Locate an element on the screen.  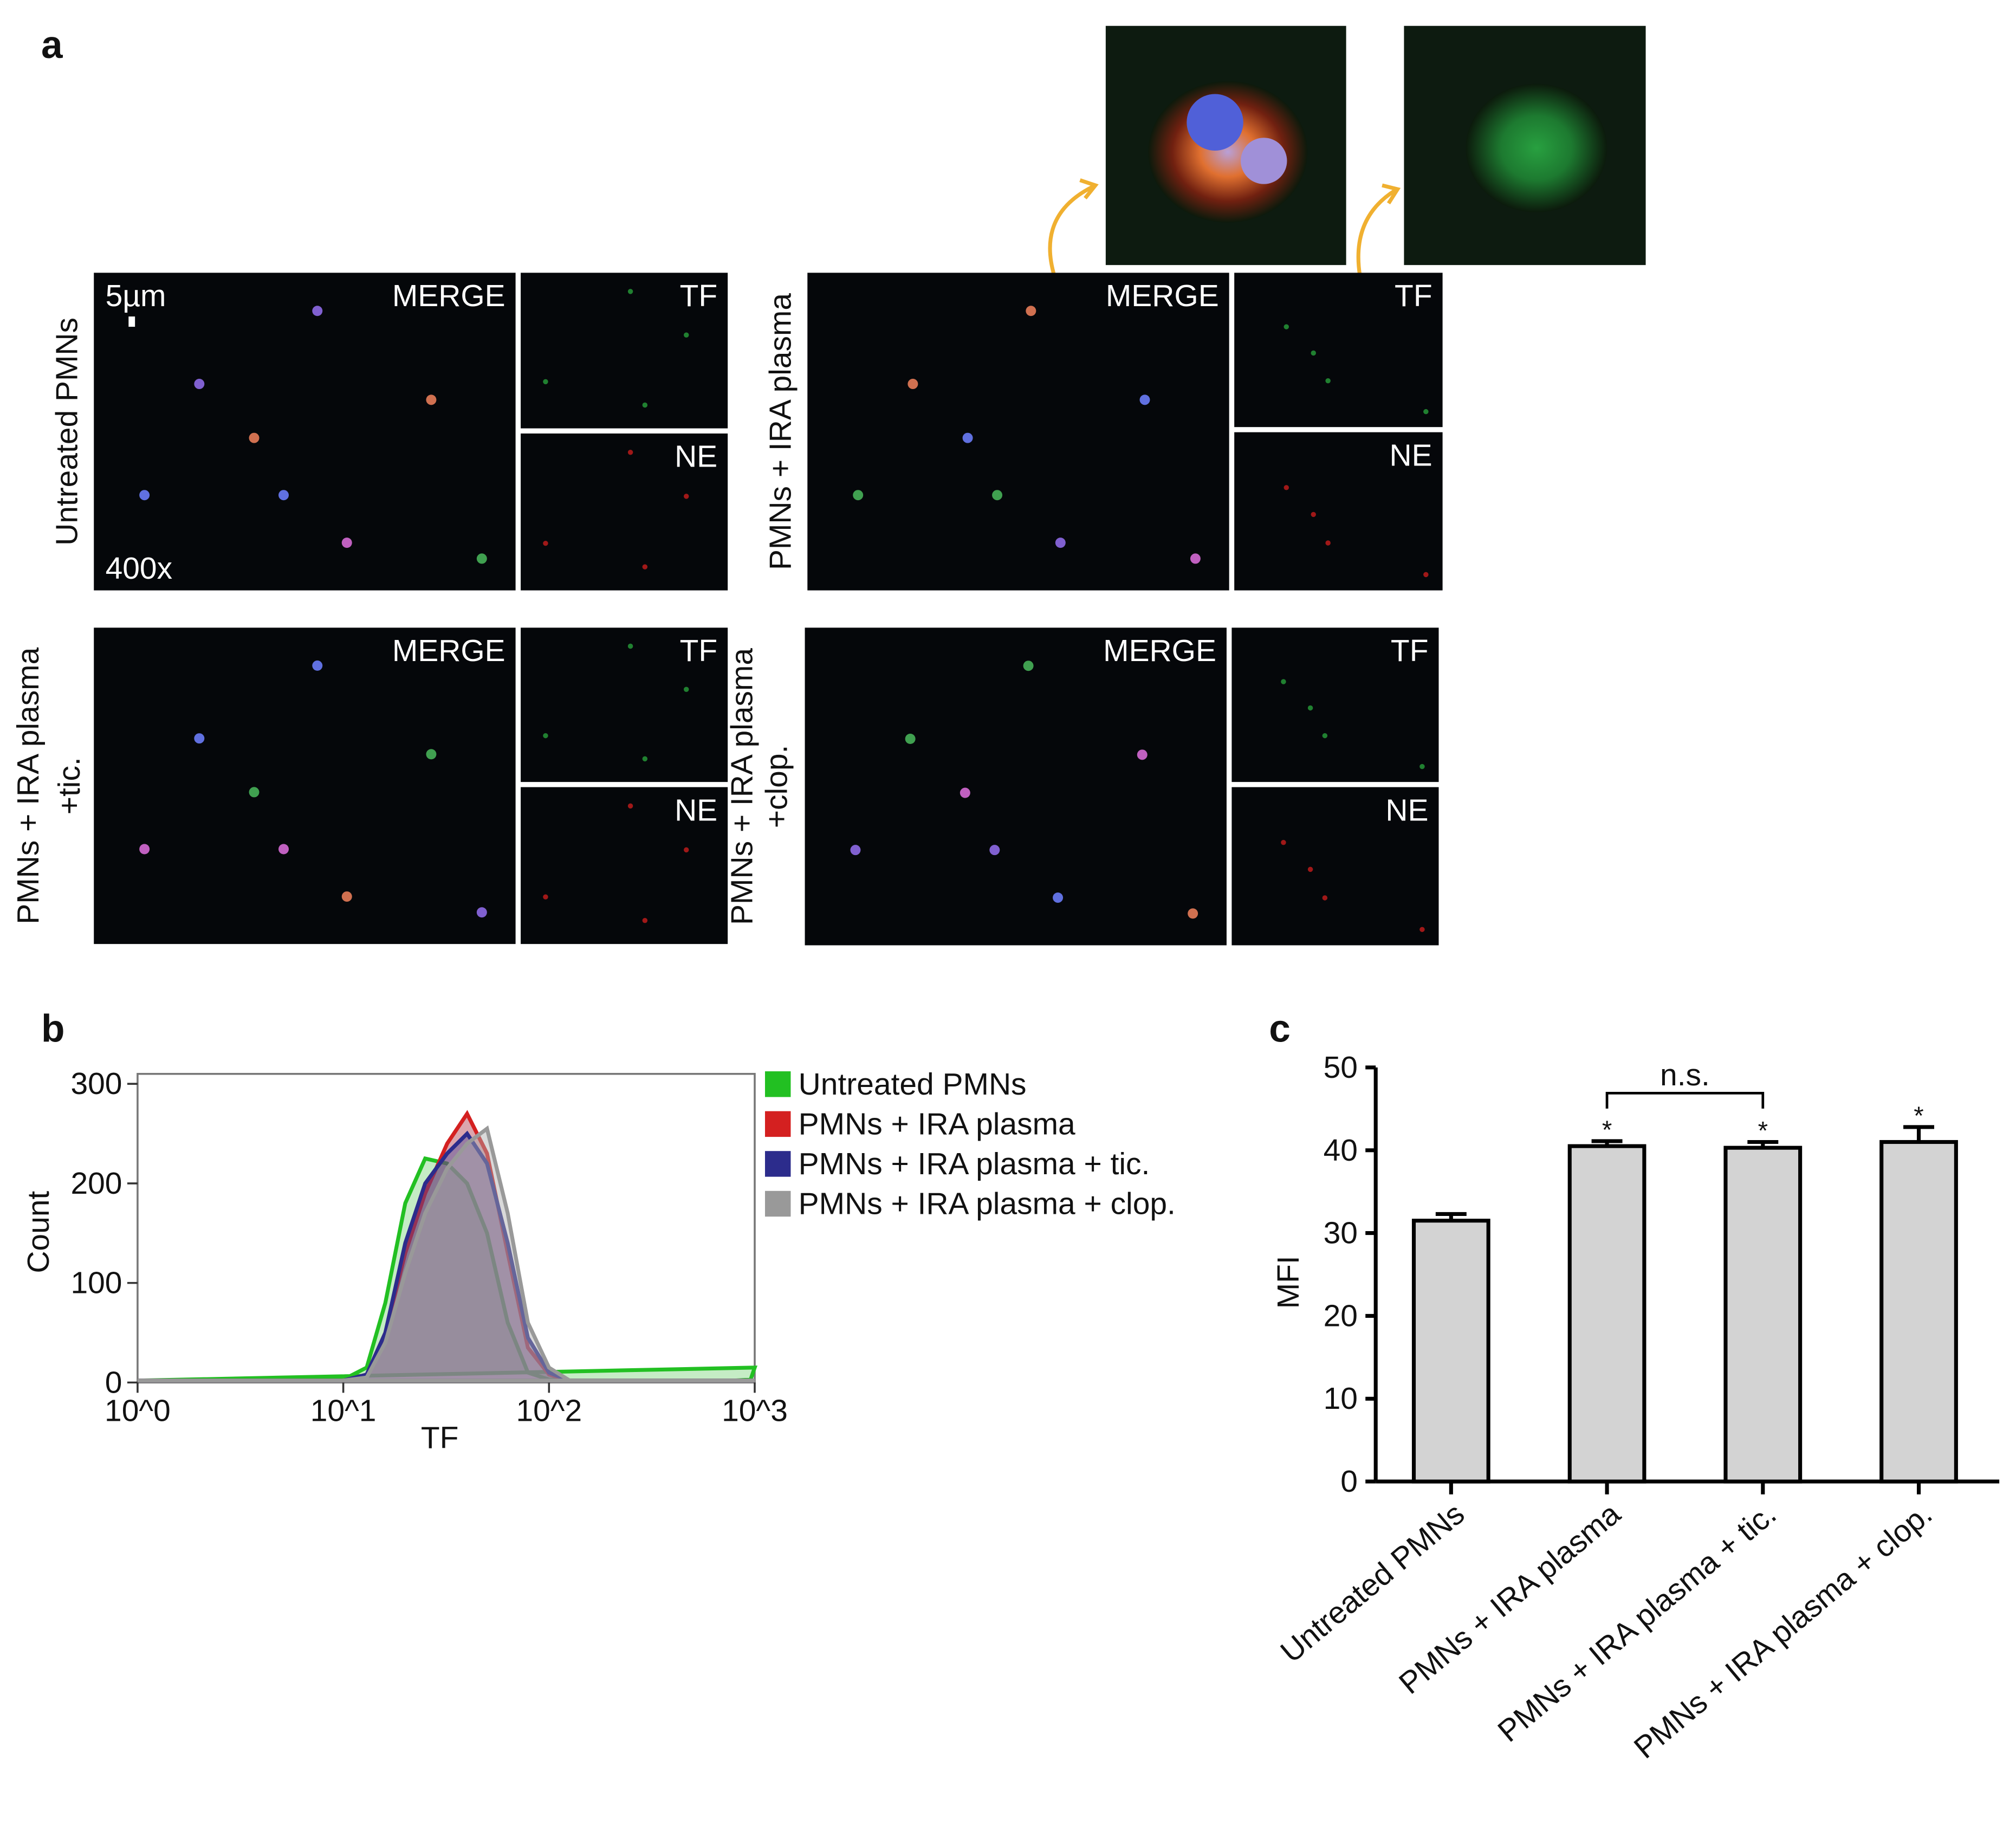
bracket is located at coordinates (1685, 1100).